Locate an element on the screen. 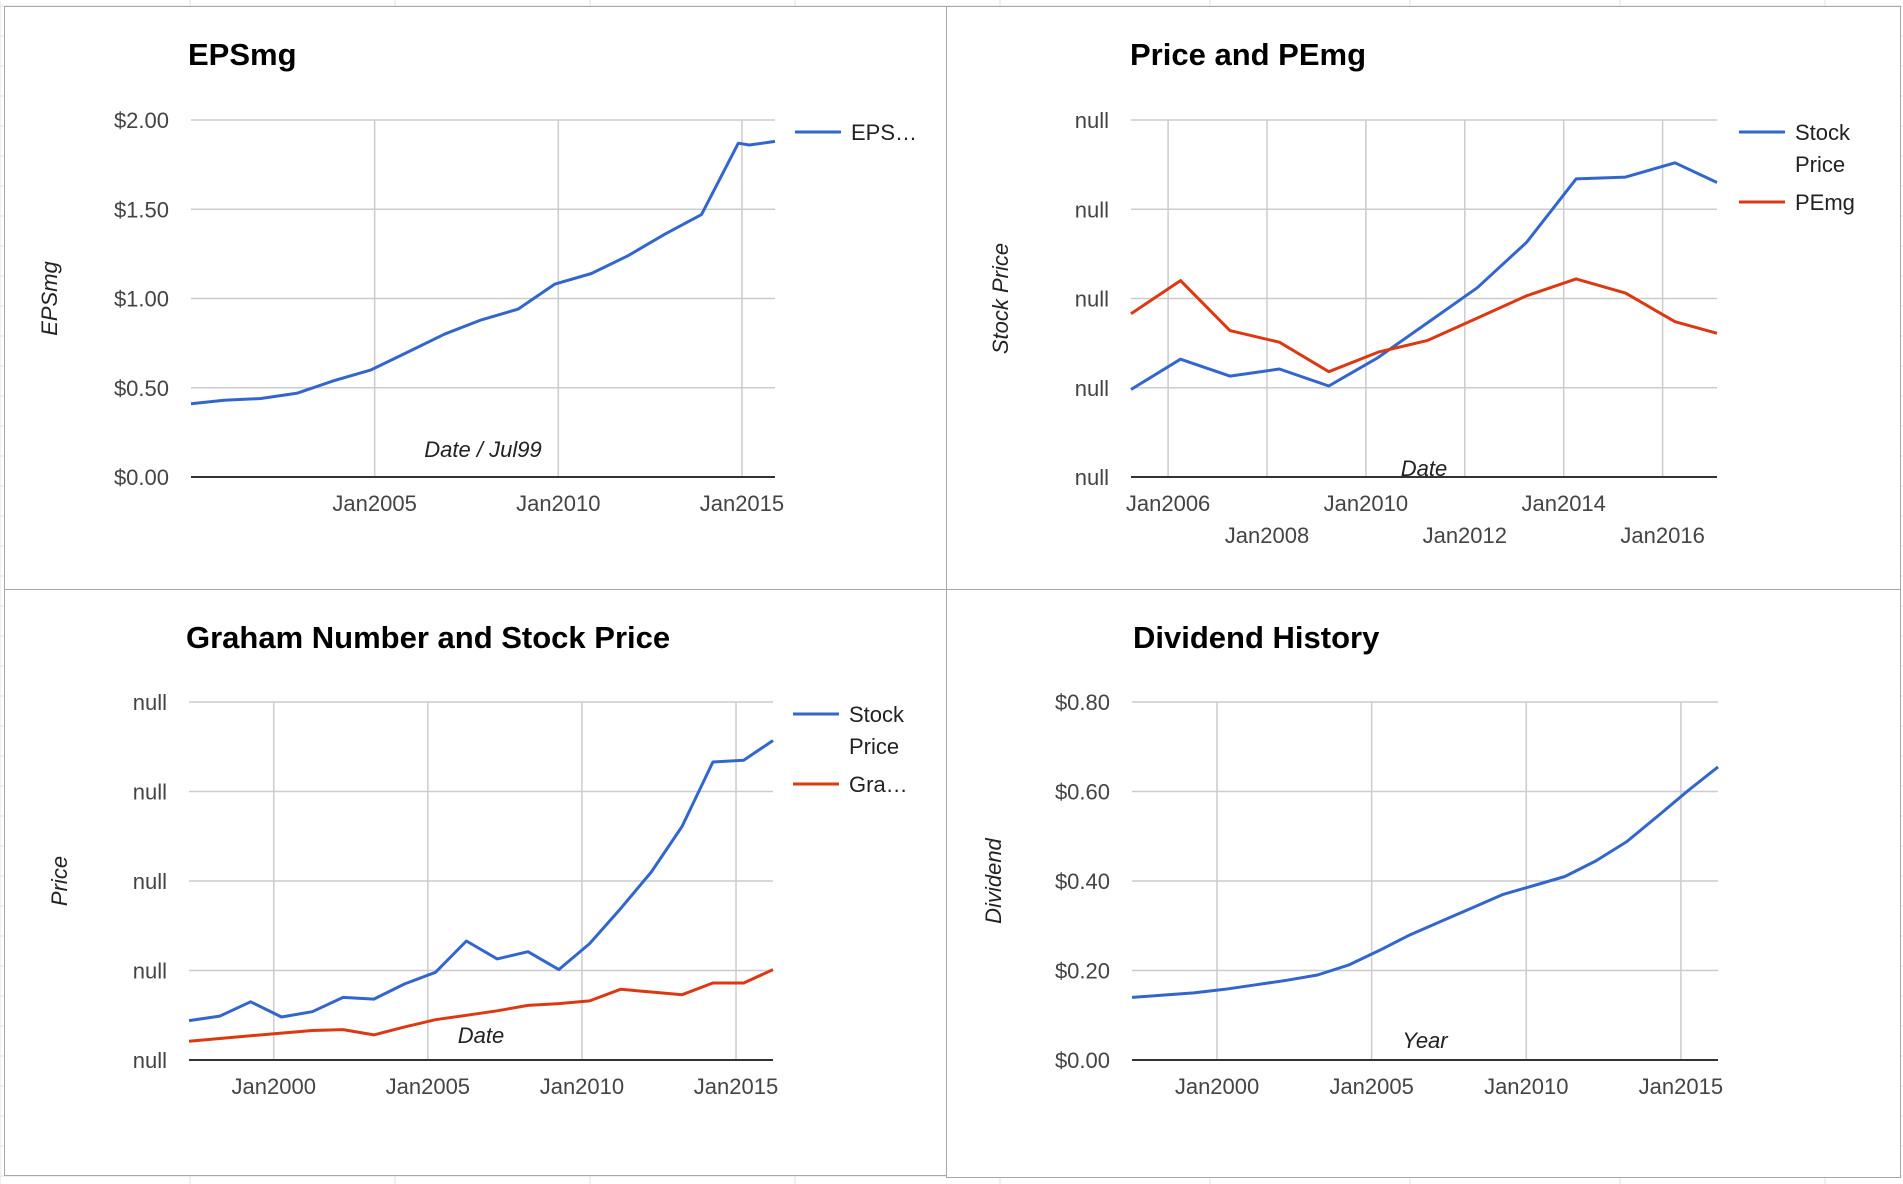  x-tick-label: Jan2014 is located at coordinates (1563, 503).